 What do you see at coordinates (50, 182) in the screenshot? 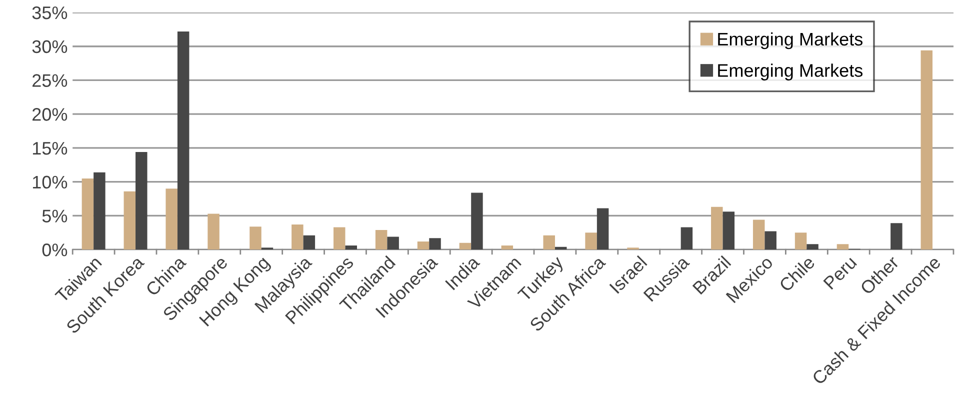
I see `y-tick-label: 10%` at bounding box center [50, 182].